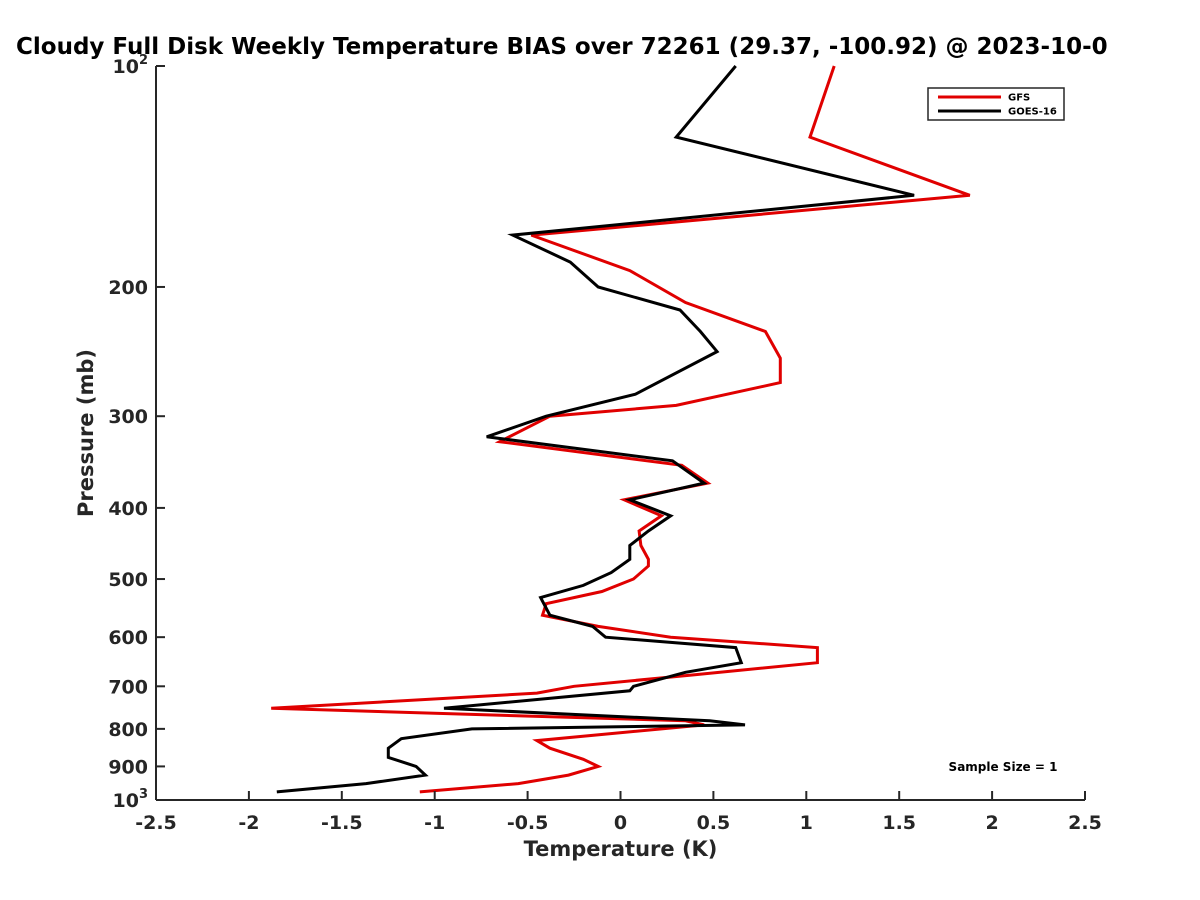 The height and width of the screenshot is (900, 1200). I want to click on y-tick-label: 900, so click(128, 767).